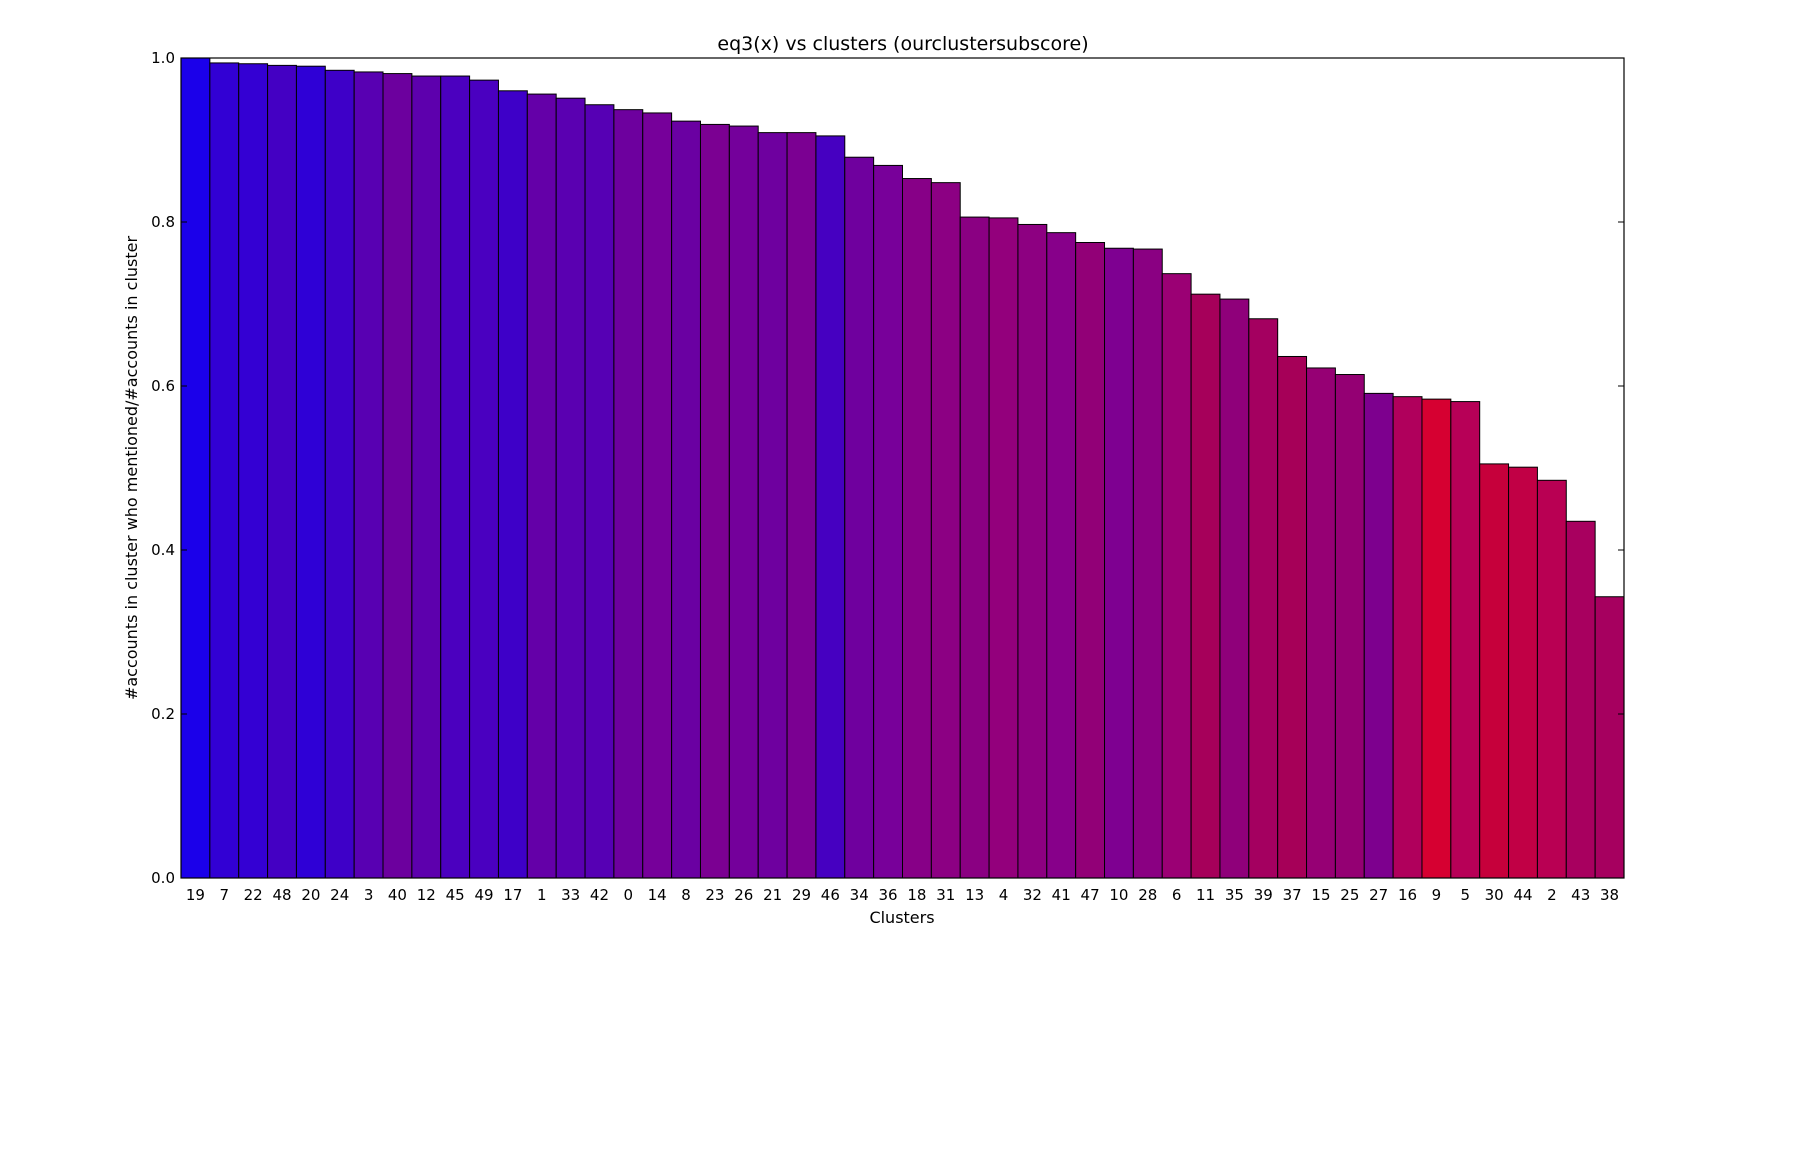 The image size is (1797, 1168). I want to click on x-tick-label: 3, so click(369, 895).